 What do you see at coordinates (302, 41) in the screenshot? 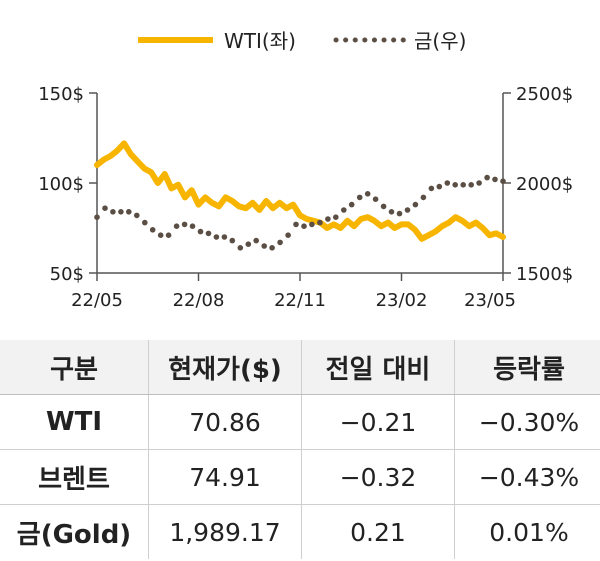
I see `chart-legend: WTI(좌) 금(우)` at bounding box center [302, 41].